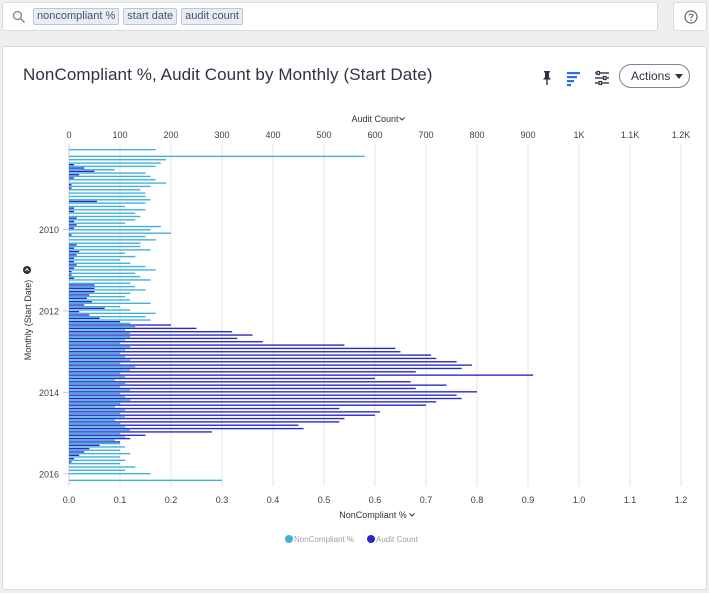 Image resolution: width=709 pixels, height=593 pixels. I want to click on top-axis-title: Audit Count, so click(375, 119).